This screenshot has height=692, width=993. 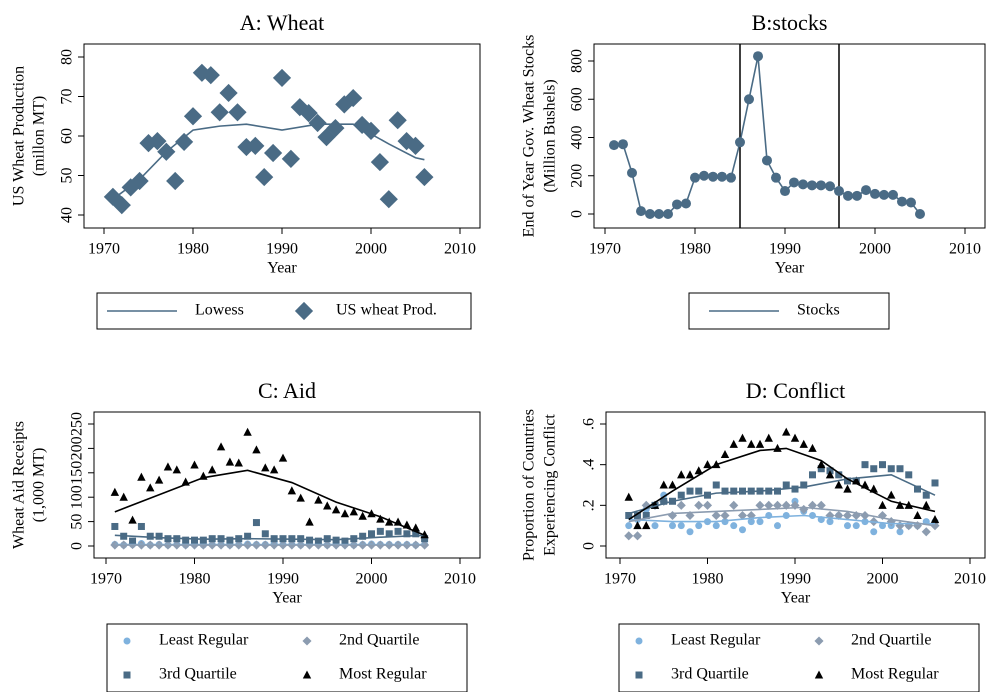 I want to click on legend-label: US wheat Prod., so click(x=386, y=310).